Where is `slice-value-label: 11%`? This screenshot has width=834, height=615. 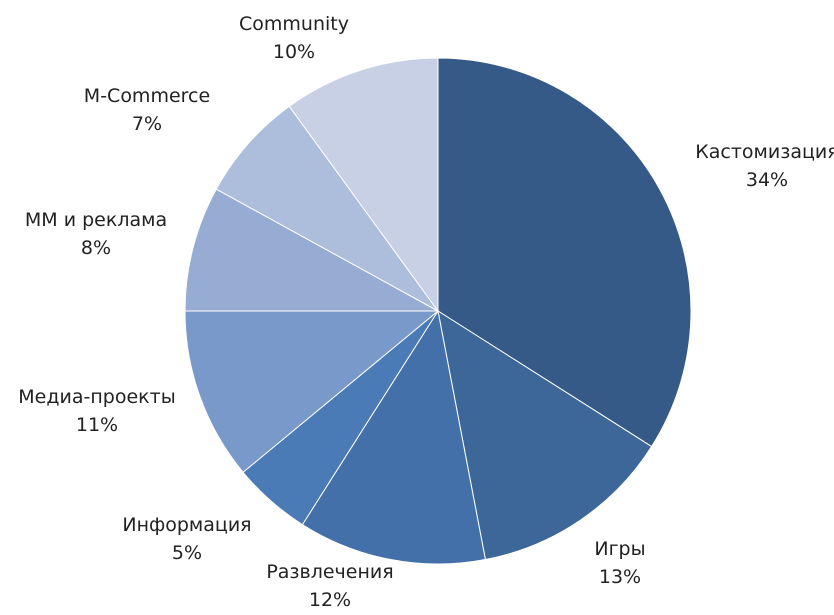 slice-value-label: 11% is located at coordinates (97, 425).